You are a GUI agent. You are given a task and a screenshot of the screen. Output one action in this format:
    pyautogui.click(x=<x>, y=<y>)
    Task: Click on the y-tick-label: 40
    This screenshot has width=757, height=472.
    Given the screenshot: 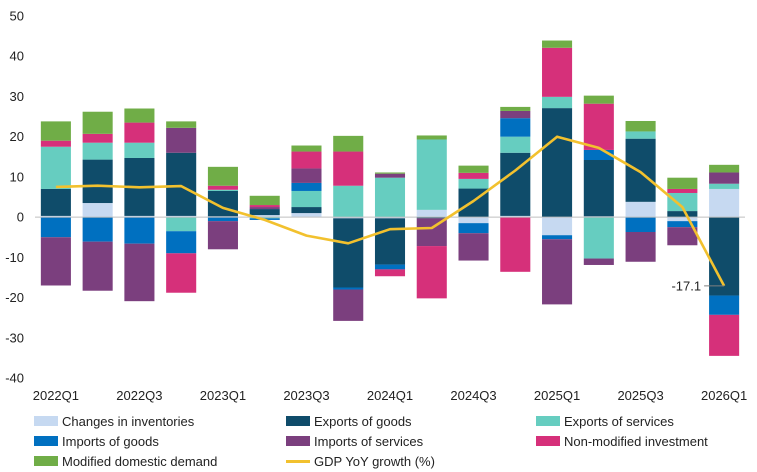 What is the action you would take?
    pyautogui.click(x=17, y=56)
    